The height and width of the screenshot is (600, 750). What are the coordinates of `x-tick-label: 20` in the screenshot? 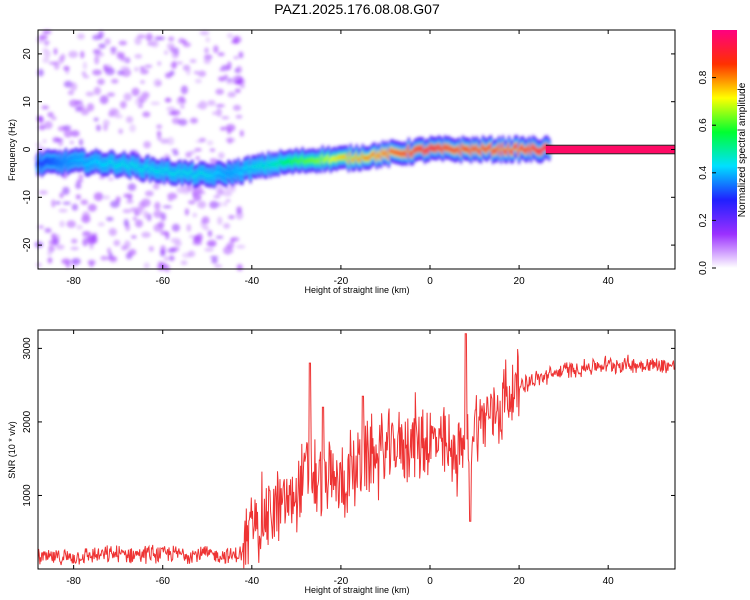 It's located at (520, 281).